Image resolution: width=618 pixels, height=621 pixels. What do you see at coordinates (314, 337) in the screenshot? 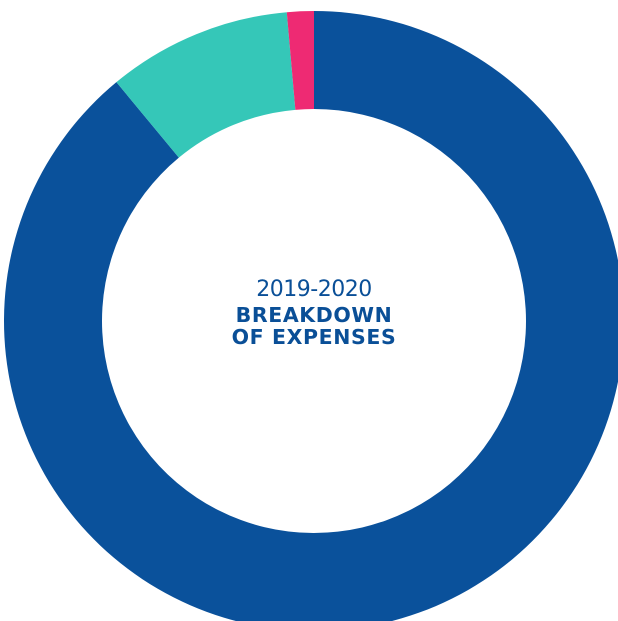
I see `chart-title-line-2: OF EXPENSES` at bounding box center [314, 337].